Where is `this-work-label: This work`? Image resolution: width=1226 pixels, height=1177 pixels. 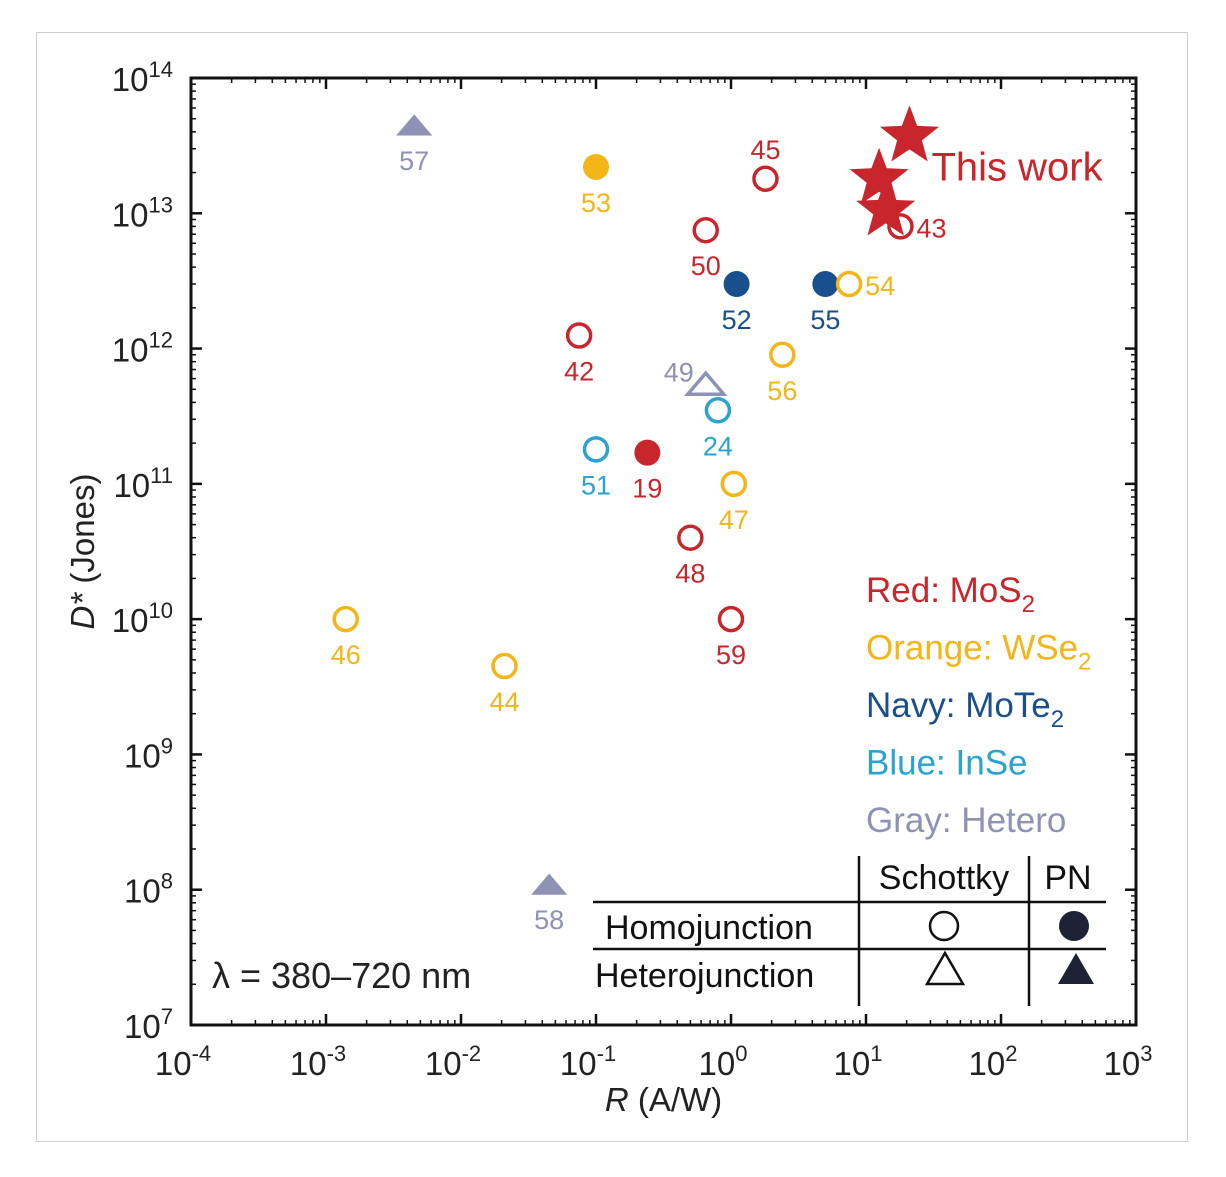 this-work-label: This work is located at coordinates (1017, 167).